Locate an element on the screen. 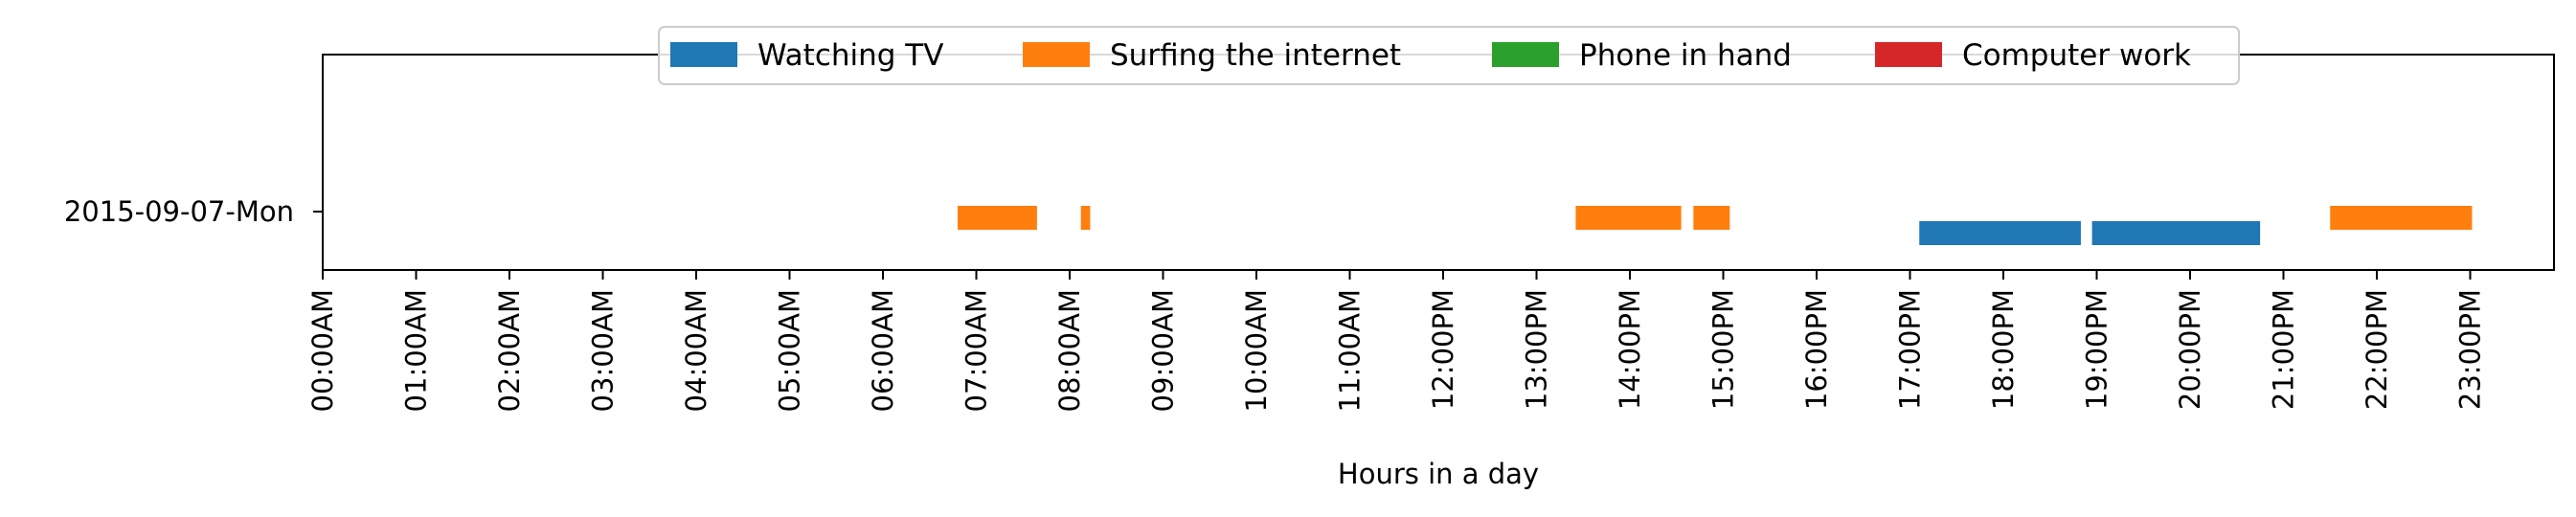 This screenshot has width=2576, height=517. x-tick-label: 13:00PM is located at coordinates (1537, 349).